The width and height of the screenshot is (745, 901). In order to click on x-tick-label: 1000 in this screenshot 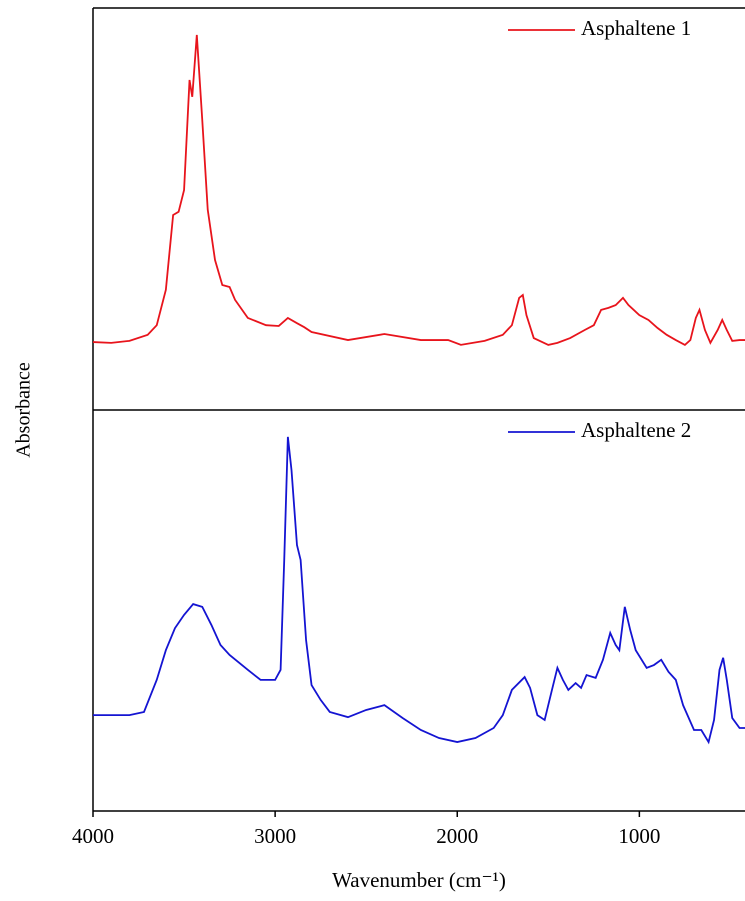, I will do `click(639, 836)`.